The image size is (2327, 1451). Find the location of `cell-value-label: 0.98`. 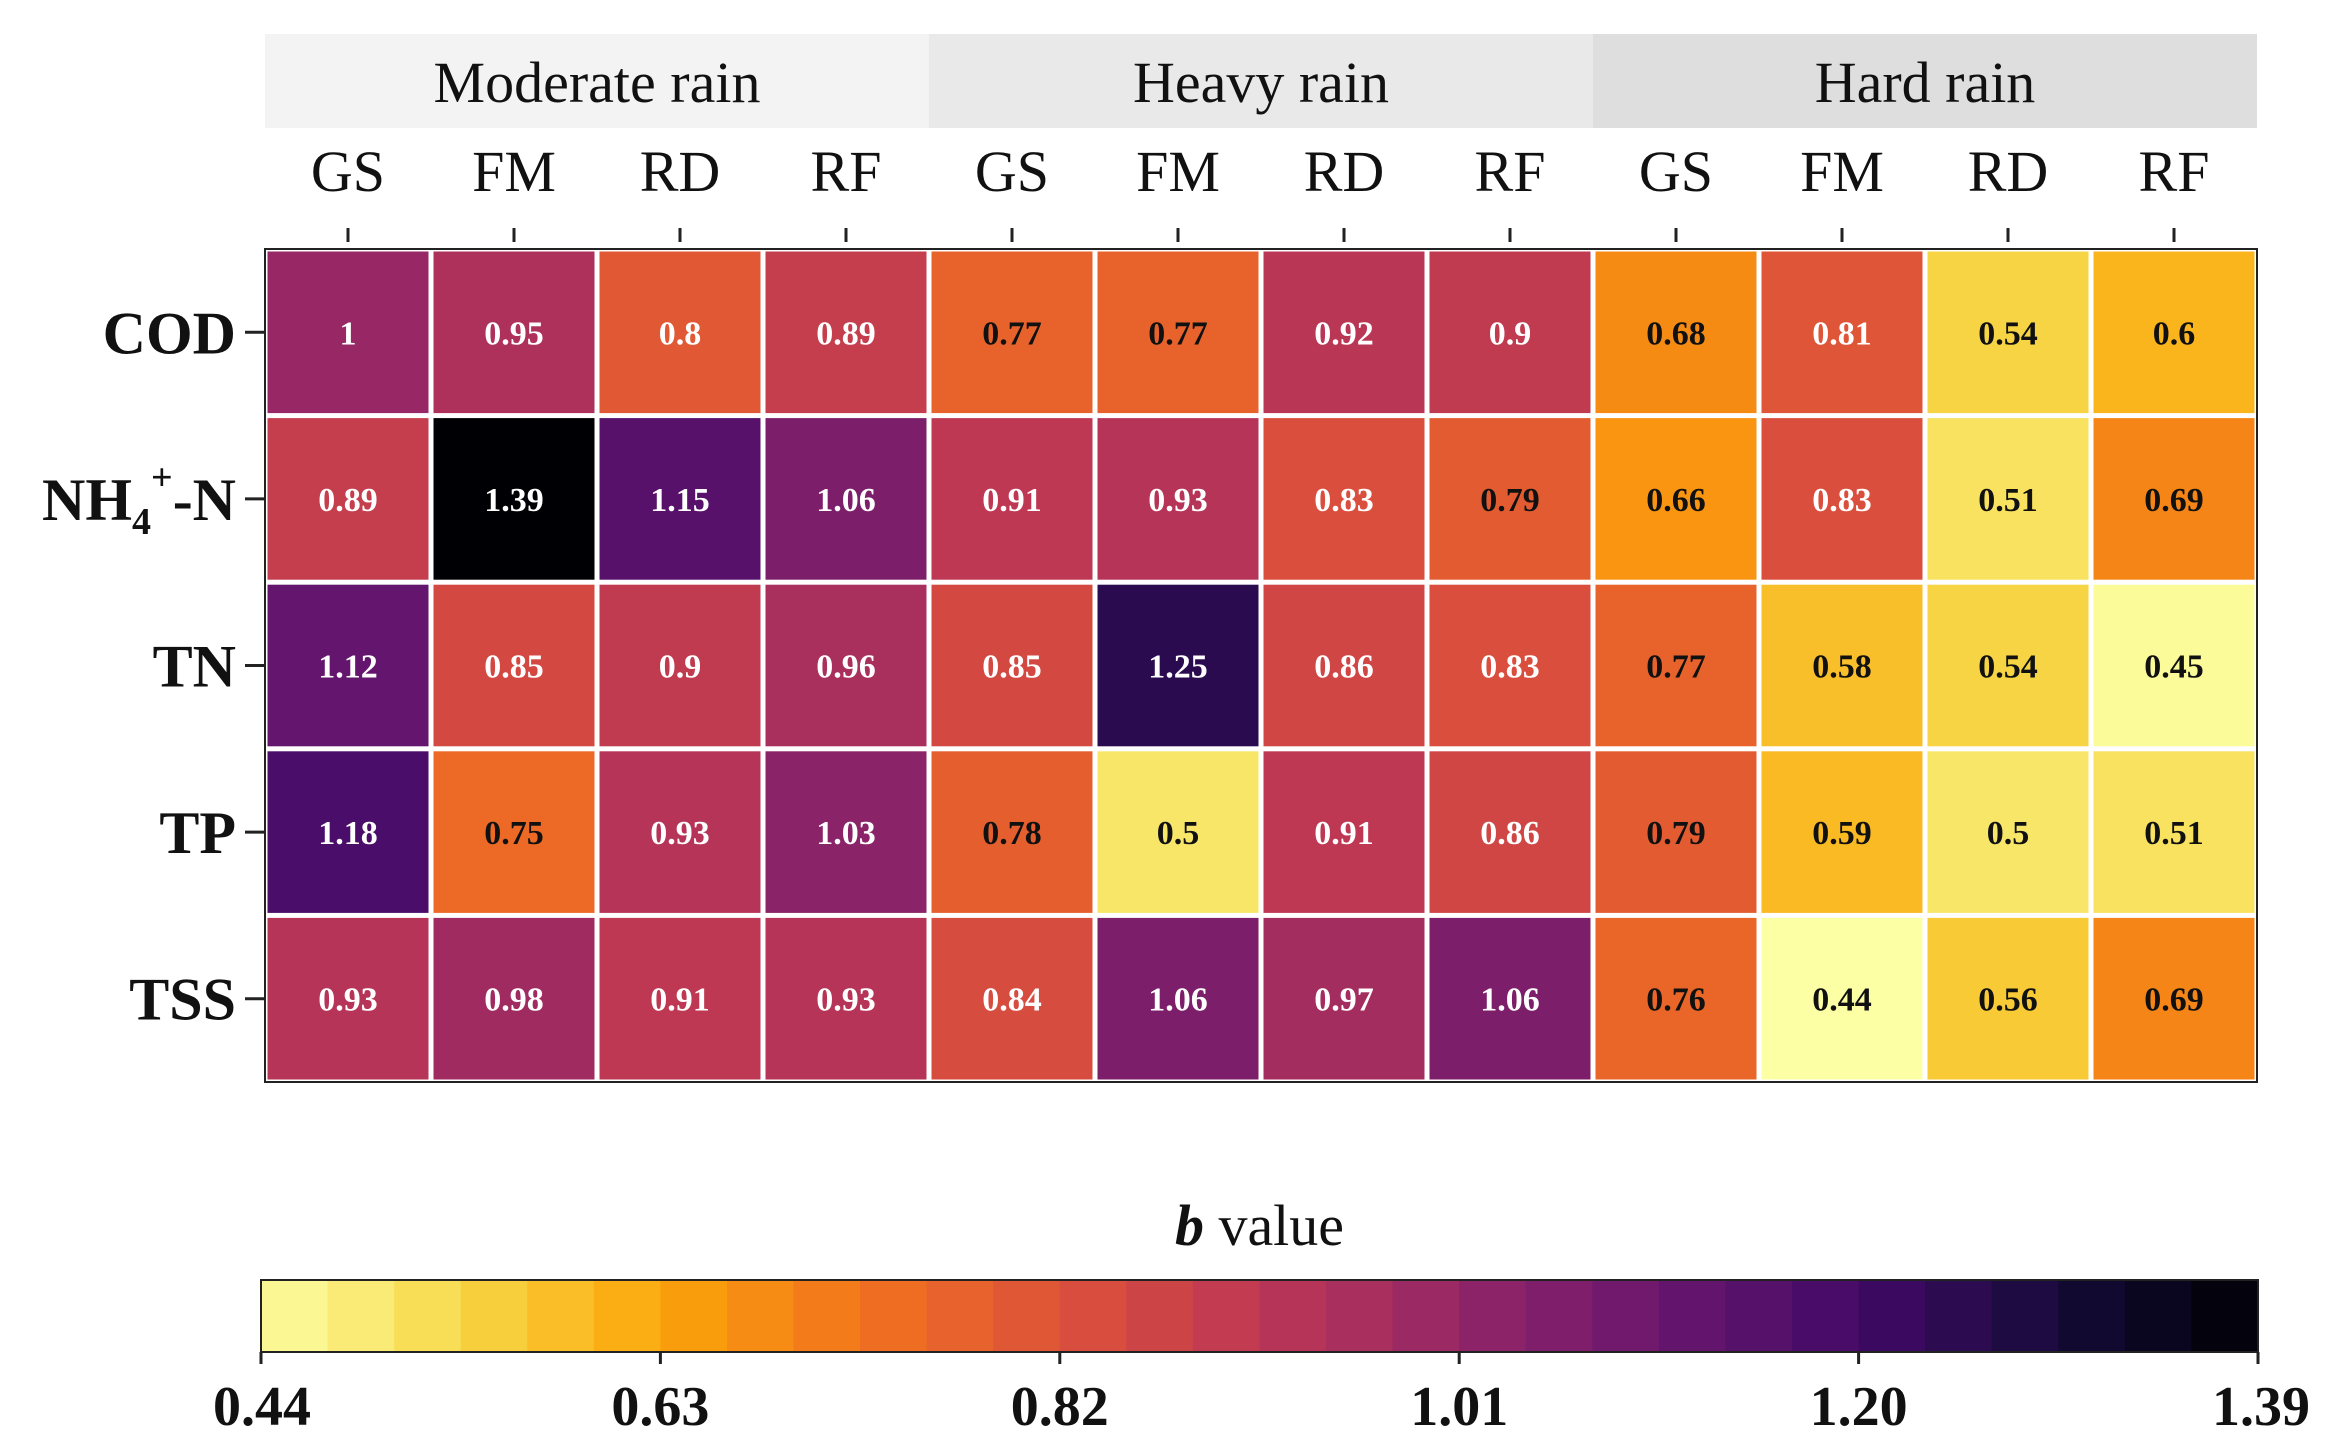

cell-value-label: 0.98 is located at coordinates (514, 1000).